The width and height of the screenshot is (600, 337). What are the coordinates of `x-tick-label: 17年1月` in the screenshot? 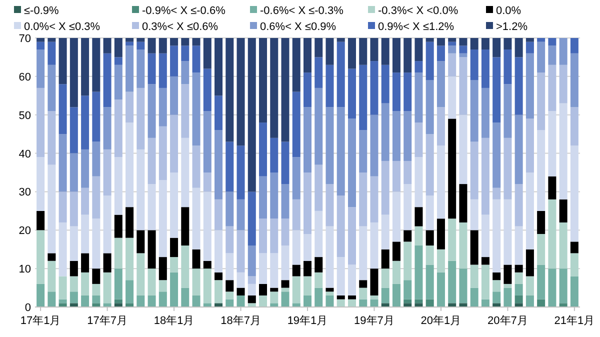 It's located at (40, 321).